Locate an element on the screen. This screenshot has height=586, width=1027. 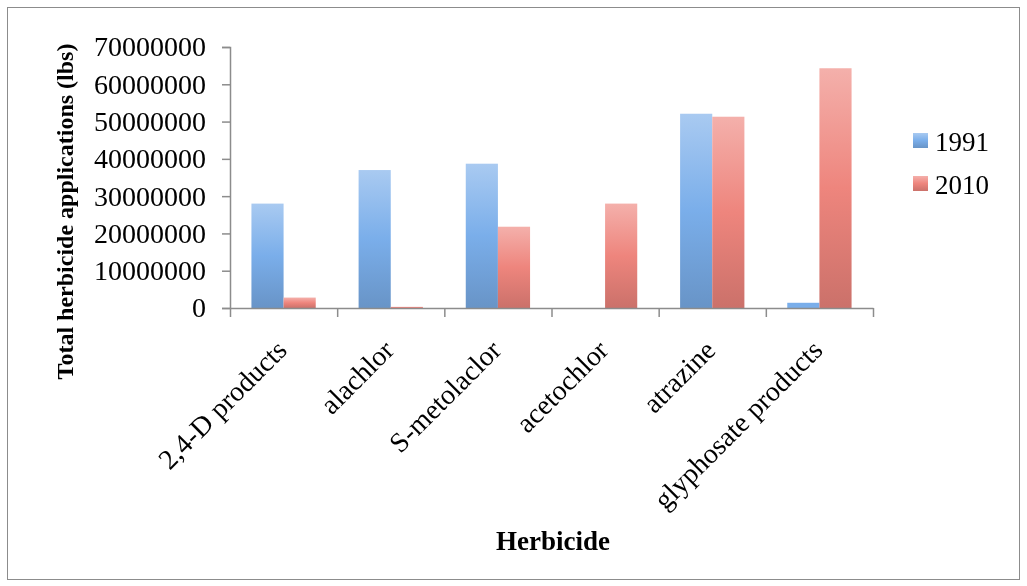
legend-label: 1991 is located at coordinates (962, 142).